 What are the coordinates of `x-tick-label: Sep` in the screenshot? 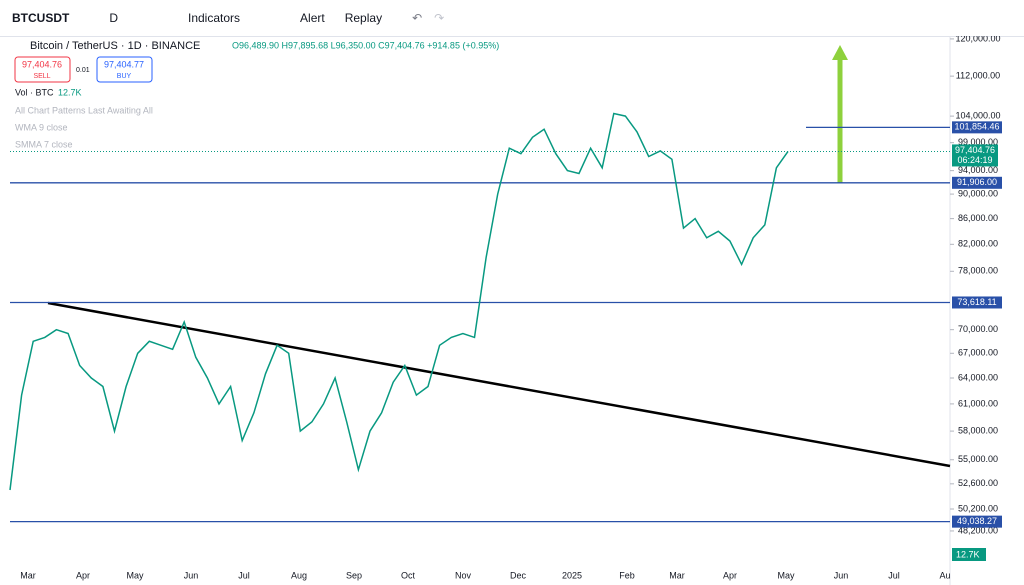 It's located at (354, 575).